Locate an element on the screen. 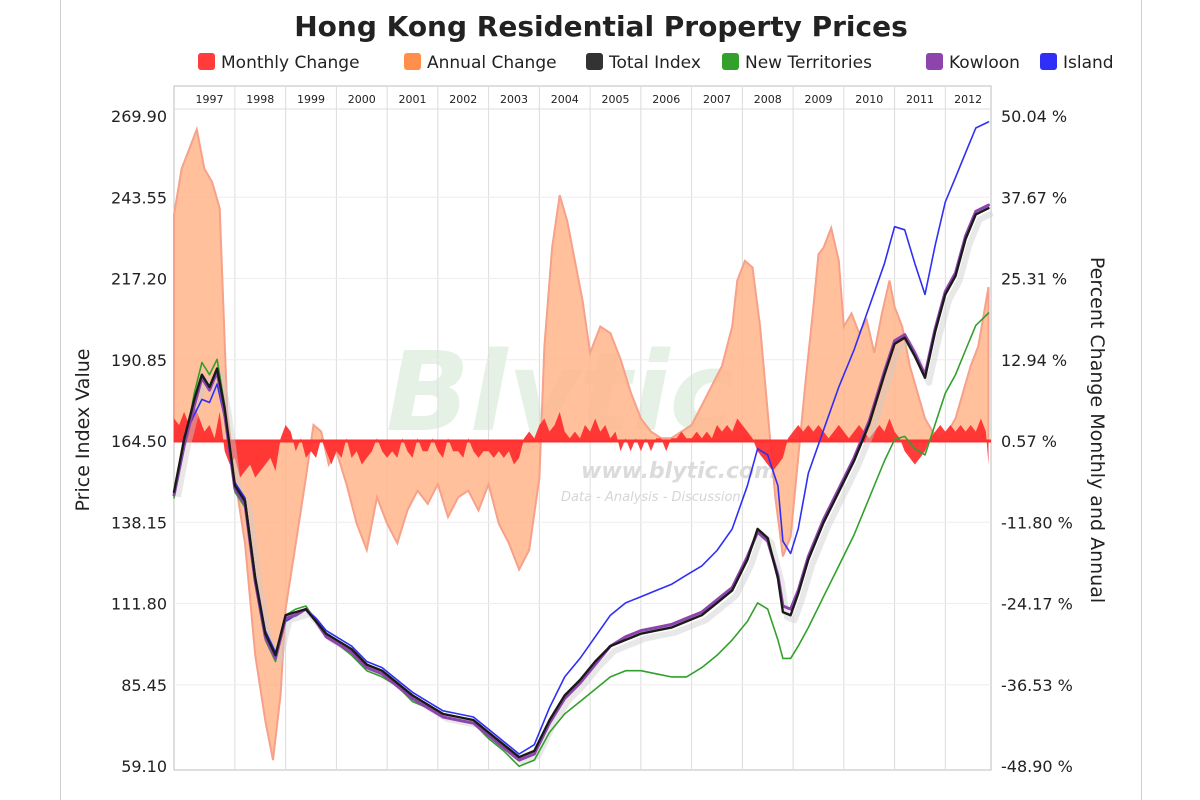 The width and height of the screenshot is (1200, 800). legend-swatch-monthly-change is located at coordinates (206, 61).